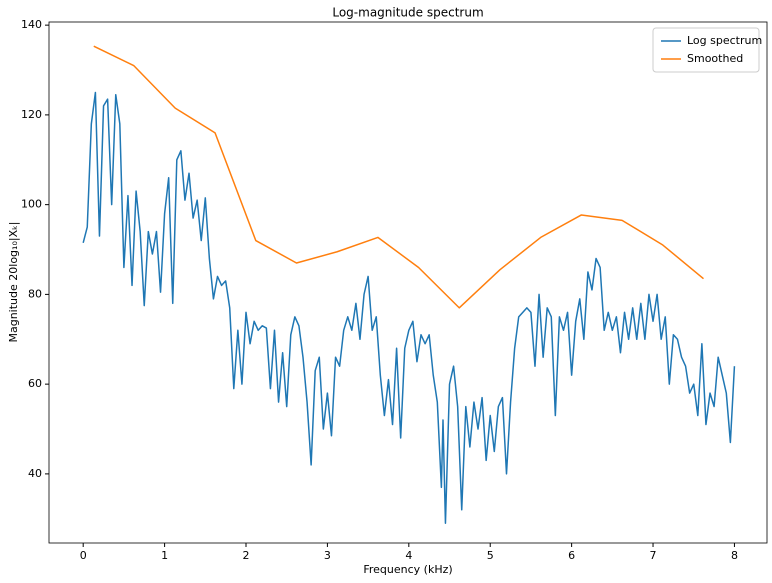 The height and width of the screenshot is (583, 772). Describe the element at coordinates (408, 555) in the screenshot. I see `x-tick-label: 4` at that location.